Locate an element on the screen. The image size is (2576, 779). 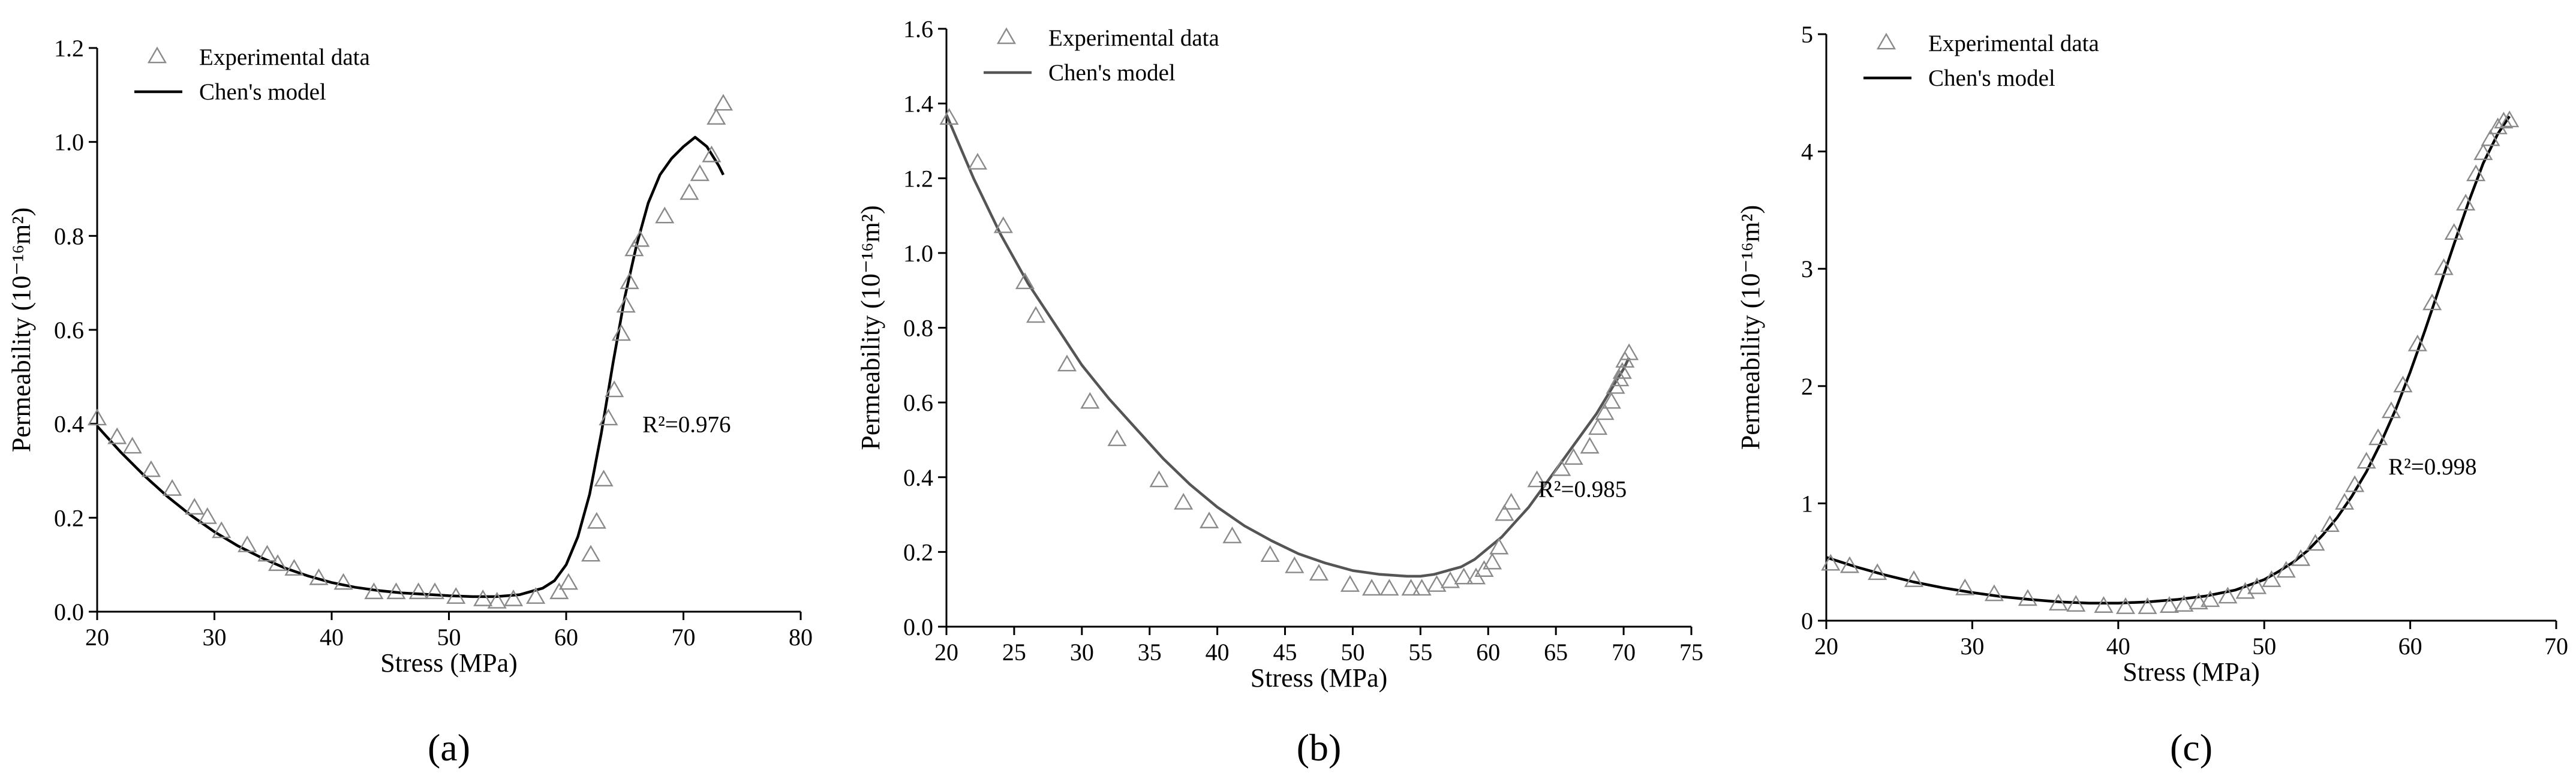
y-tick-label: 1 is located at coordinates (1807, 503).